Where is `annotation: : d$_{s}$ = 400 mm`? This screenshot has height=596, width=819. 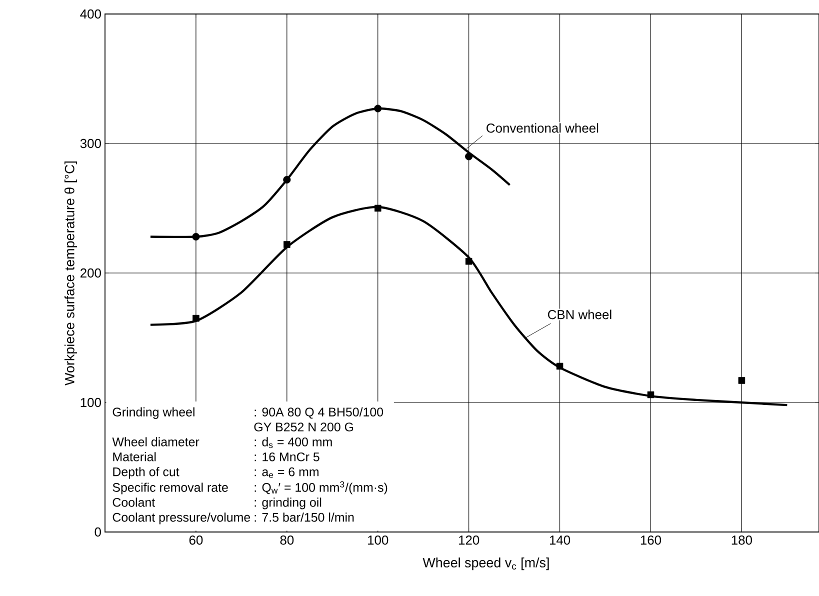 annotation: : d$_{s}$ = 400 mm is located at coordinates (293, 442).